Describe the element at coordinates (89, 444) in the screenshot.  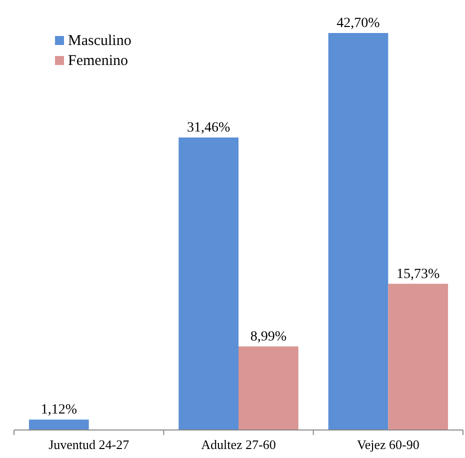
I see `x-tick-label: Juventud 24-27` at that location.